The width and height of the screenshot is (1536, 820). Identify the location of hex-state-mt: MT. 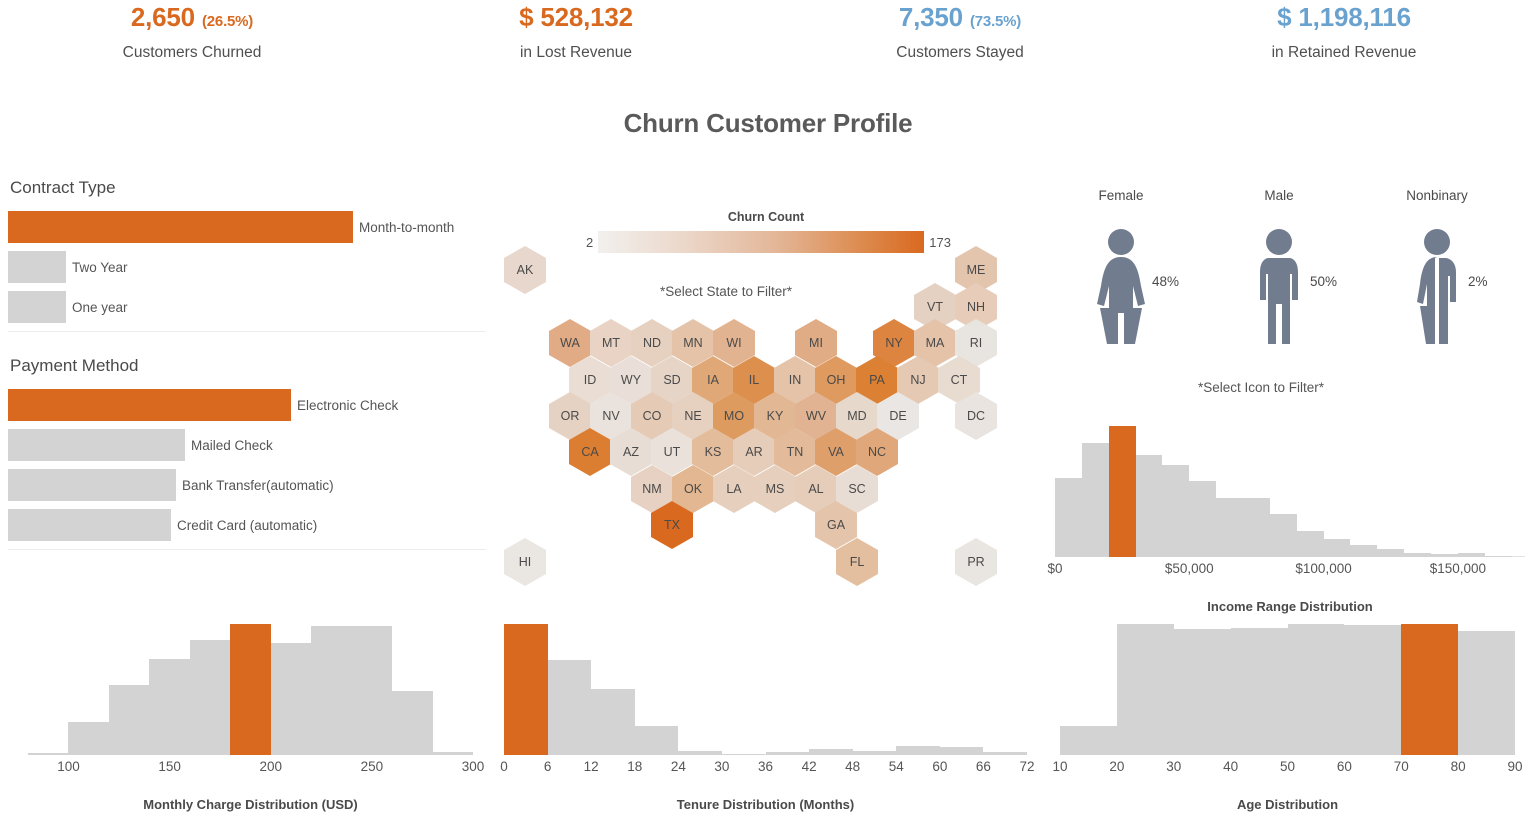
(611, 343).